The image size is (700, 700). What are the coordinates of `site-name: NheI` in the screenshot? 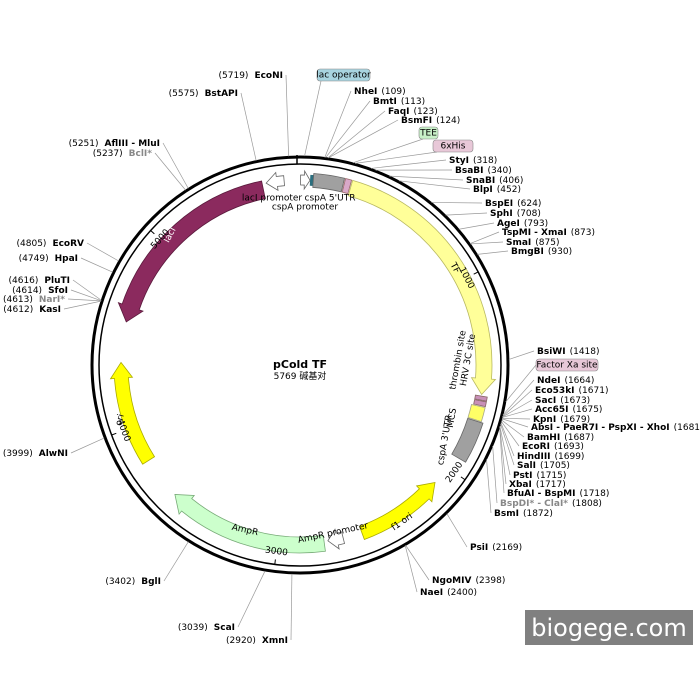 It's located at (365, 92).